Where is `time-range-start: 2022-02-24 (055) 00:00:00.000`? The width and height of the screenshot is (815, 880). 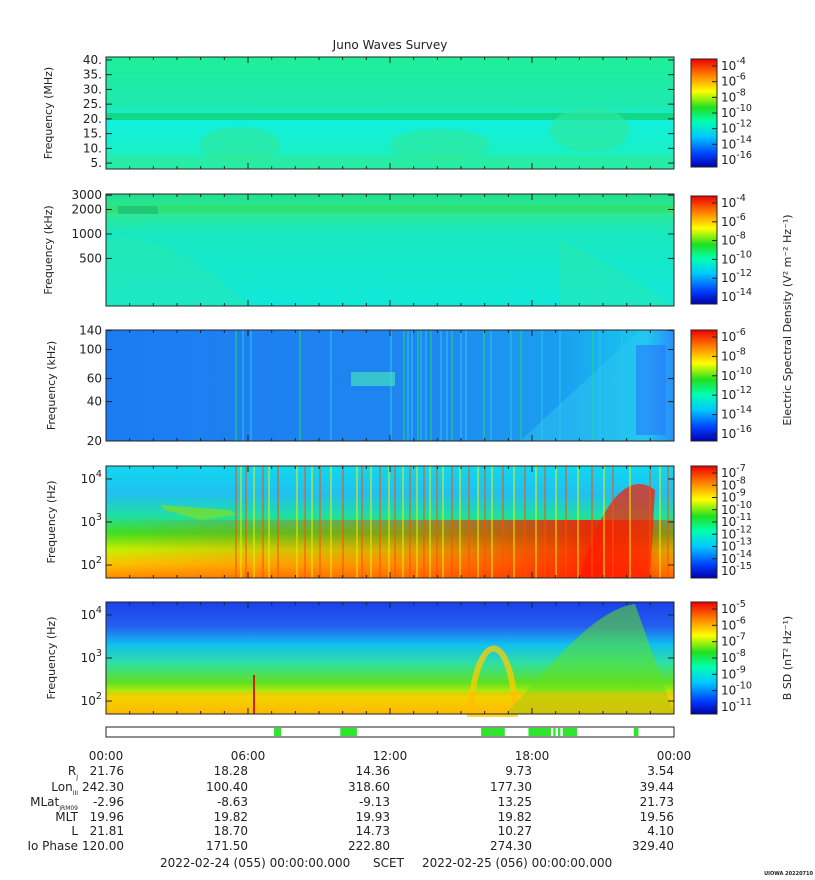
time-range-start: 2022-02-24 (055) 00:00:00.000 is located at coordinates (255, 863).